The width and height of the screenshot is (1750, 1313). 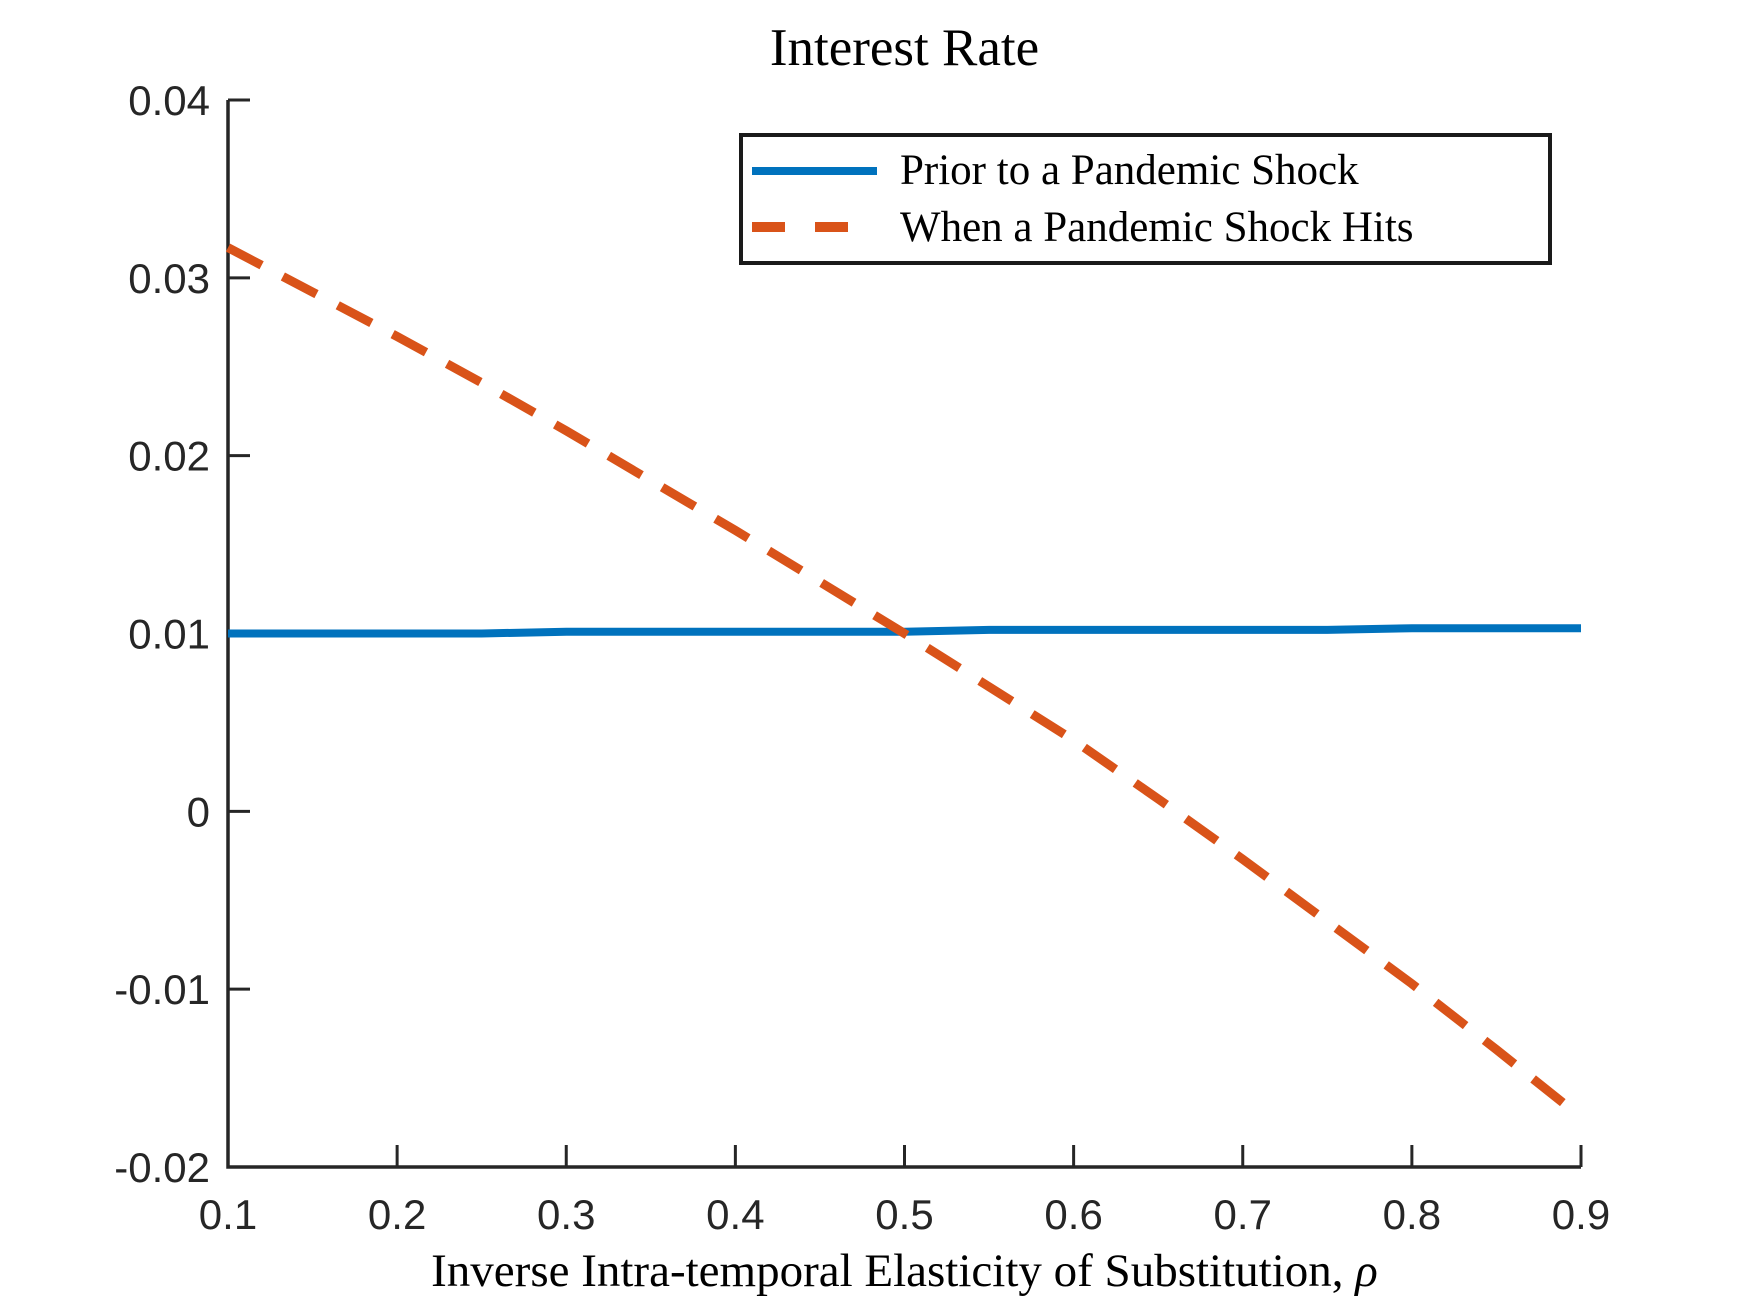 I want to click on legend-item-prior: Prior to a Pandemic Shock, so click(x=1145, y=170).